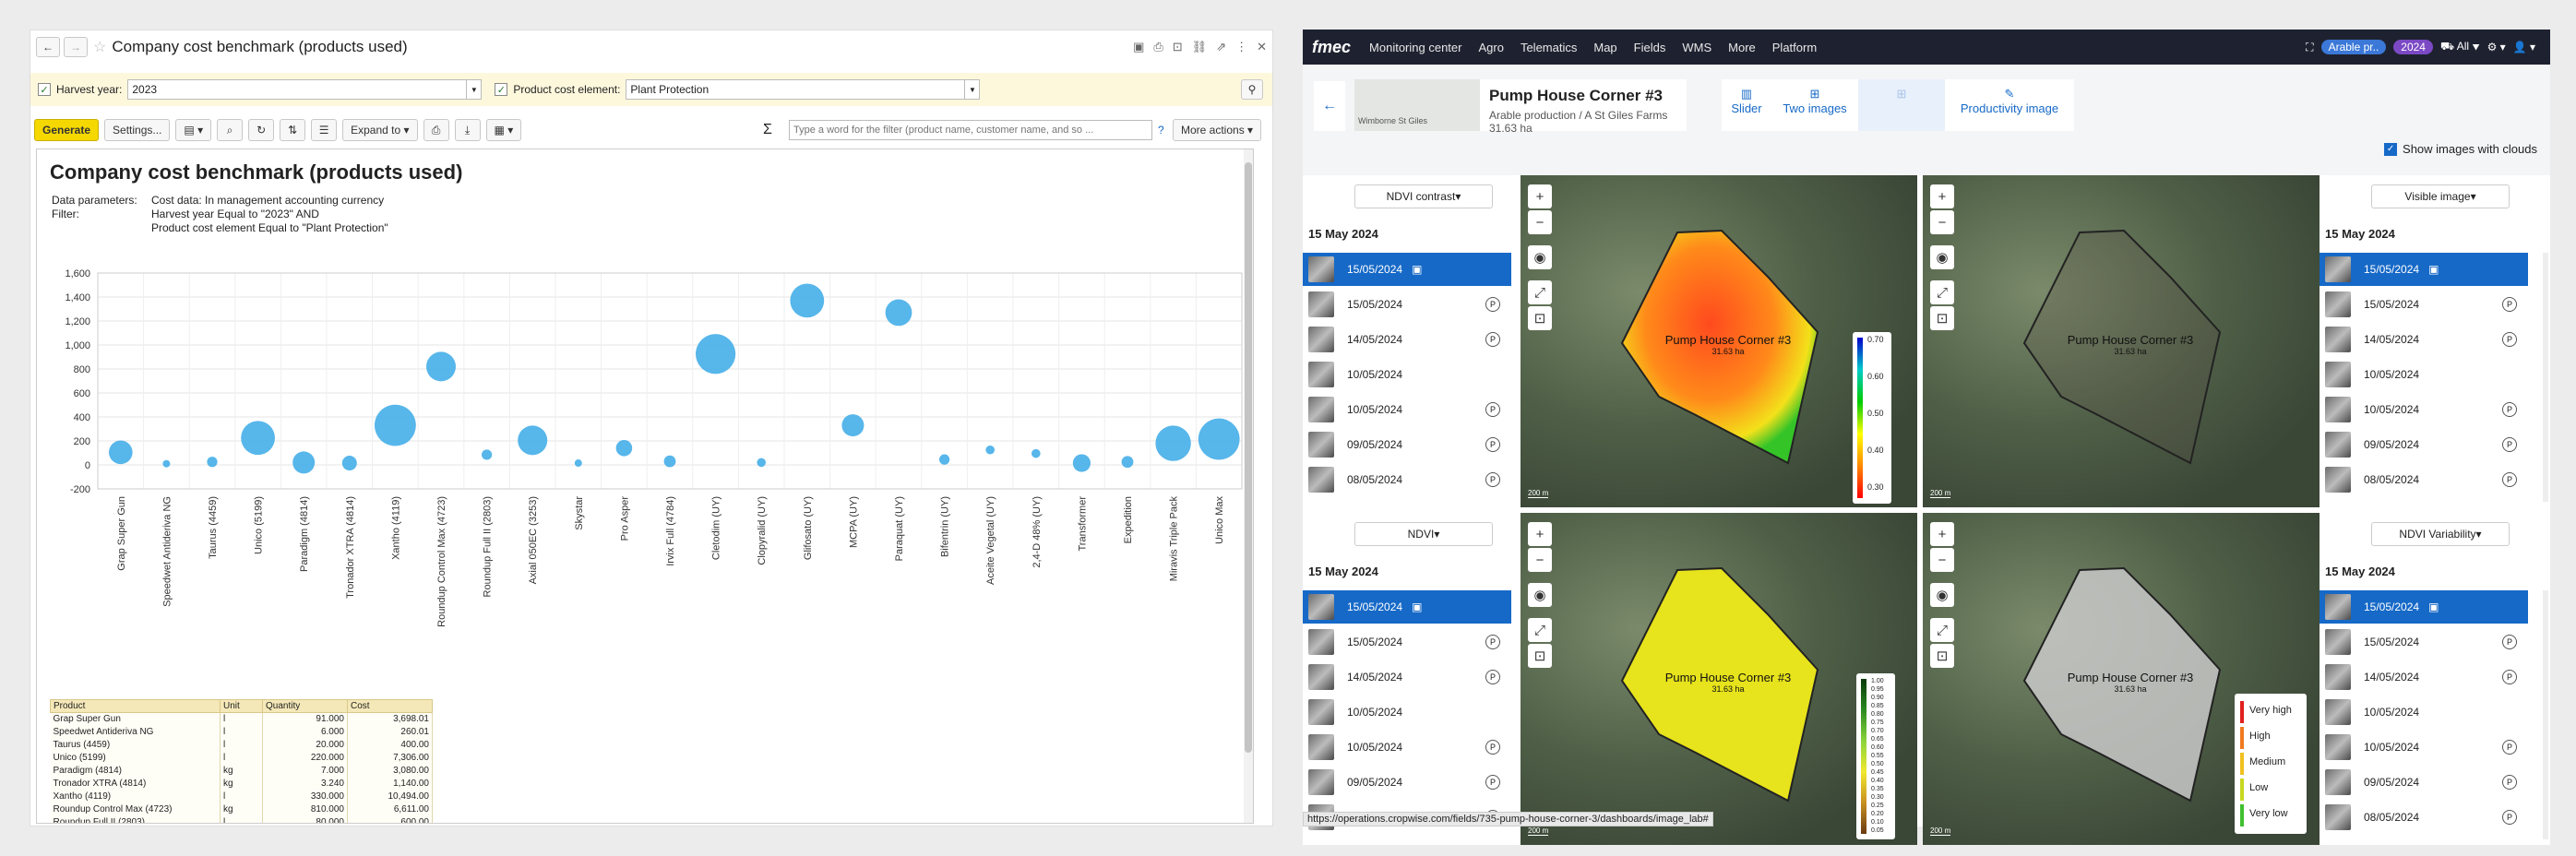 This screenshot has width=2576, height=856. Describe the element at coordinates (305, 89) in the screenshot. I see `harvest-select: 2023 ▼` at that location.